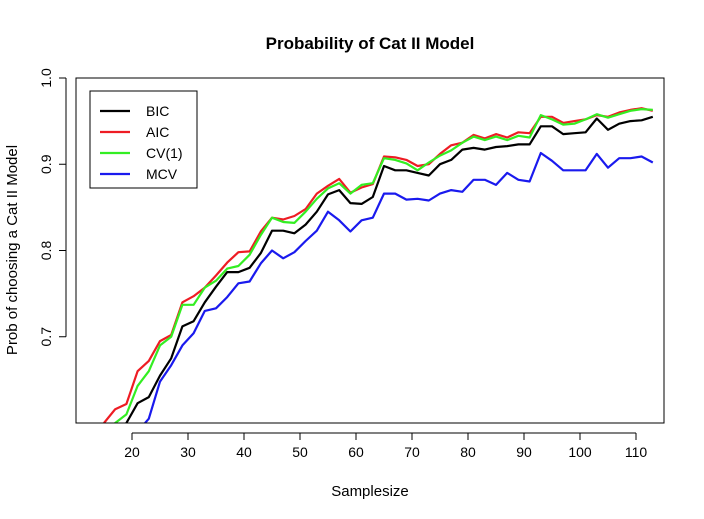 This screenshot has height=519, width=704. I want to click on x-tick-label: 70, so click(412, 452).